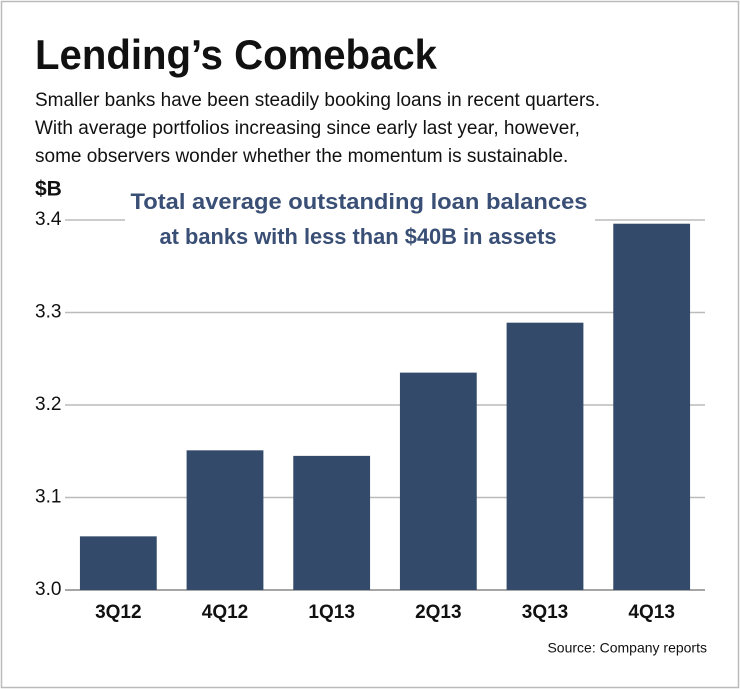 The image size is (740, 689). I want to click on annotation: Total average outstanding loan balances, so click(359, 201).